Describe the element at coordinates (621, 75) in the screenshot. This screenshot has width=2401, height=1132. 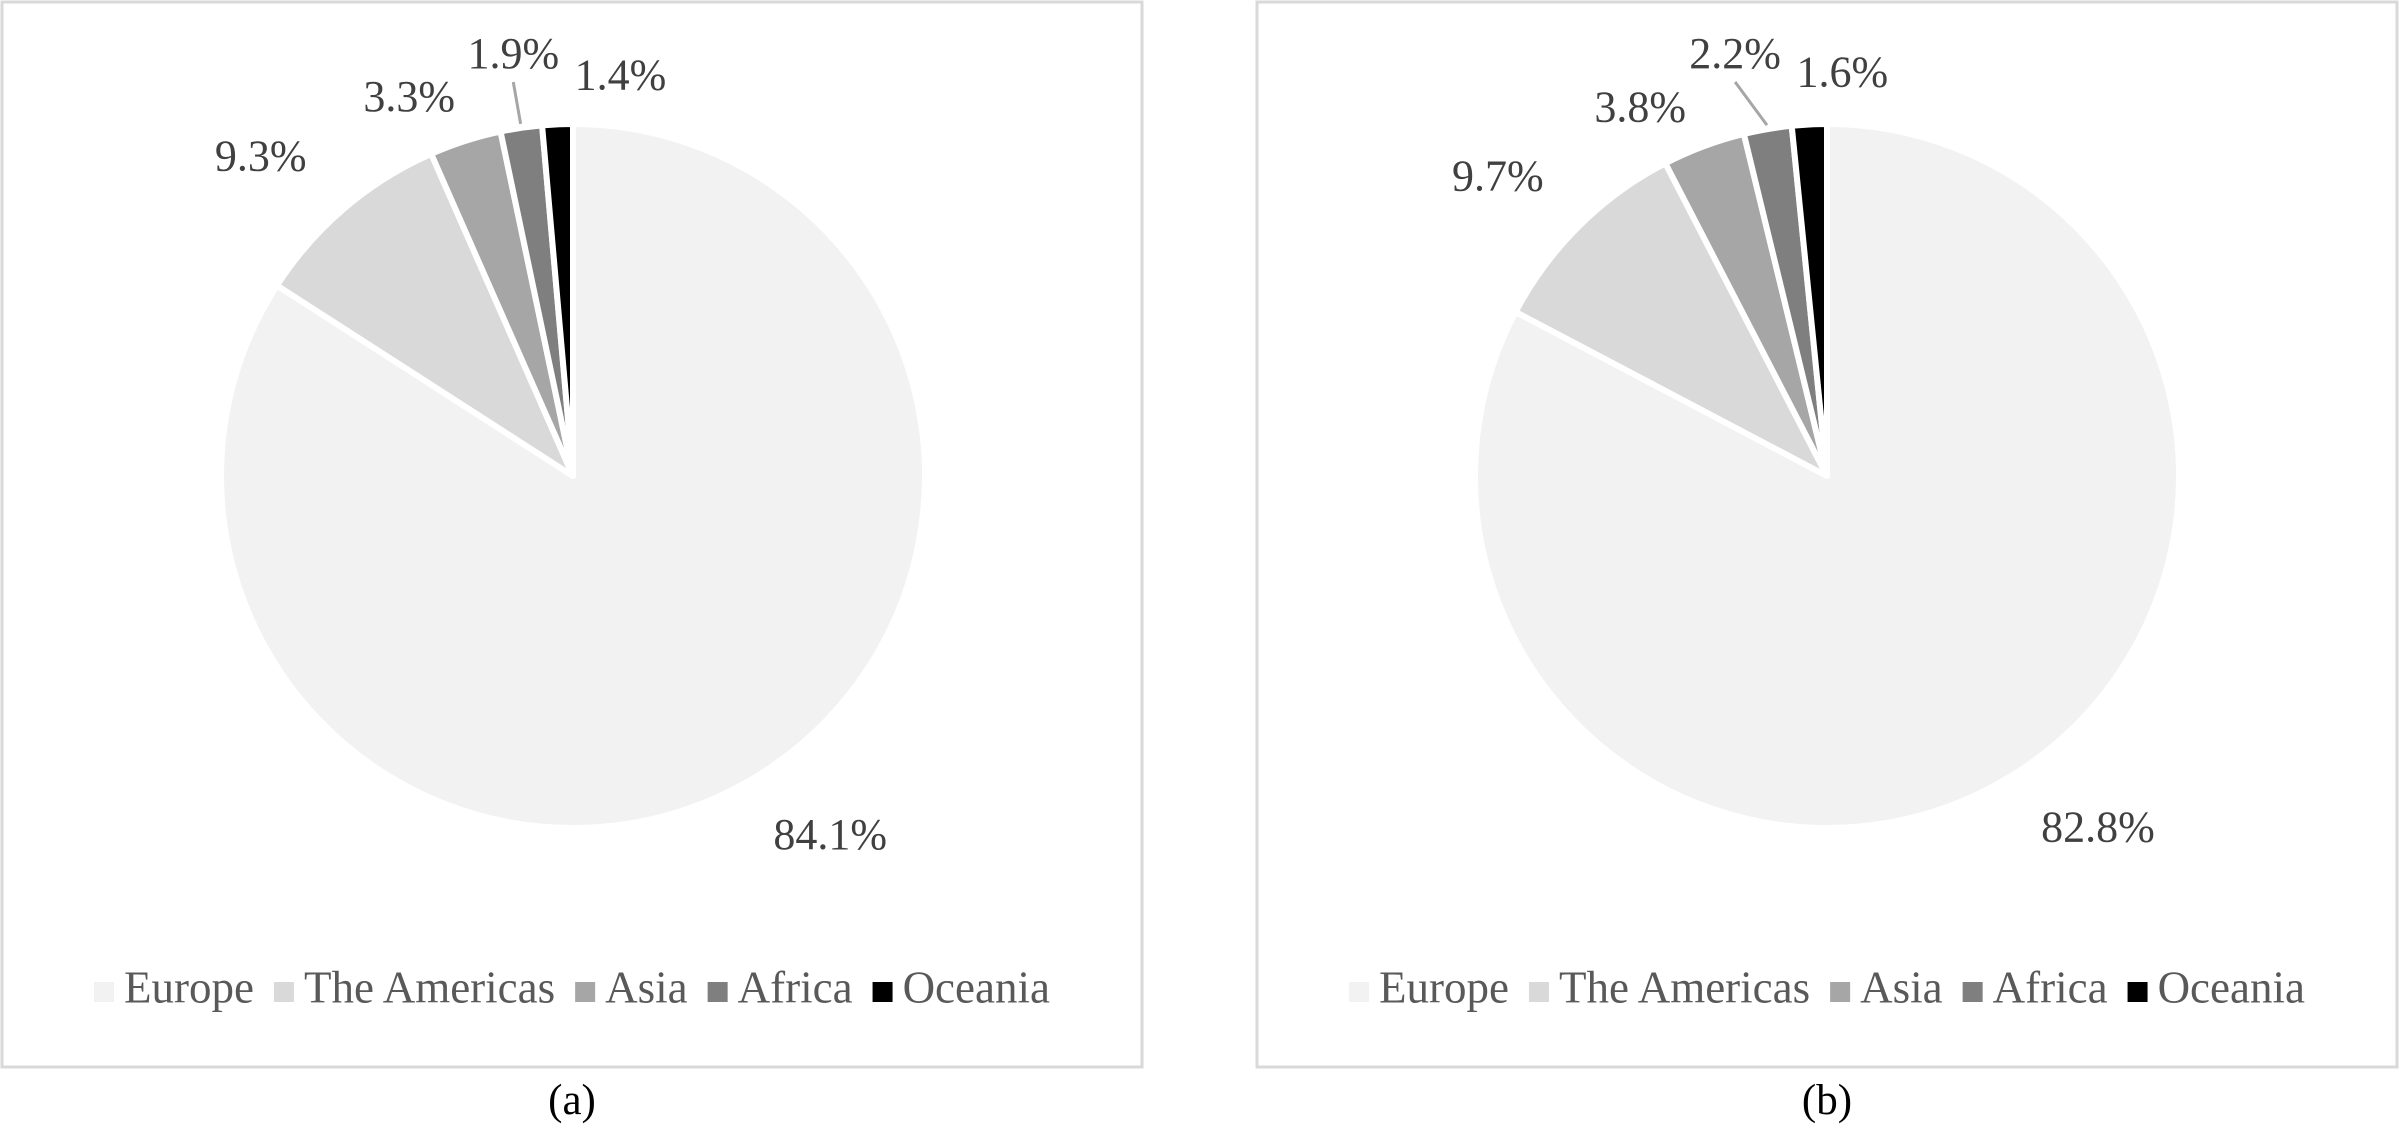
I see `data-label: 1.4%` at that location.